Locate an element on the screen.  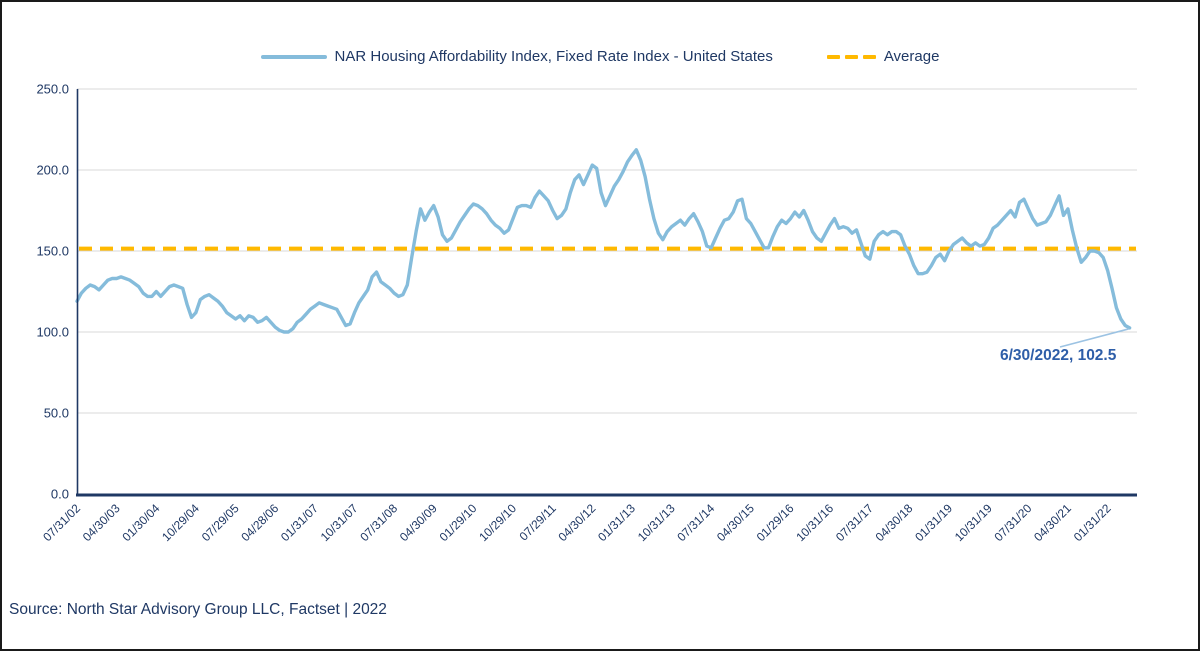
x-axis-tick-label: 04/30/03 is located at coordinates (101, 522).